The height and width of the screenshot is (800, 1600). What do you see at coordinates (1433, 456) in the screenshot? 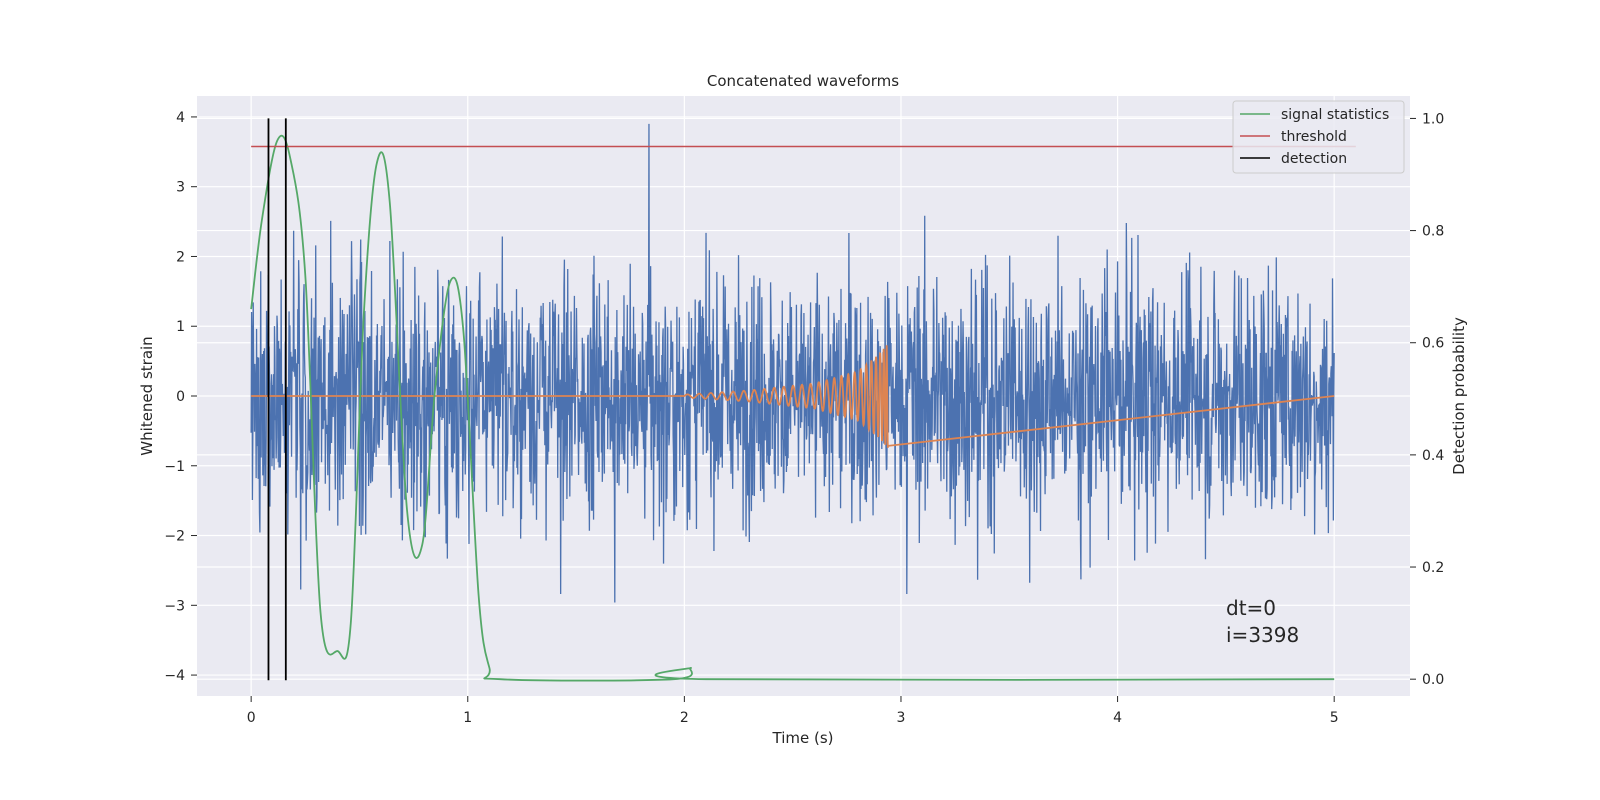
I see `y2-tick-label: 0.4` at bounding box center [1433, 456].